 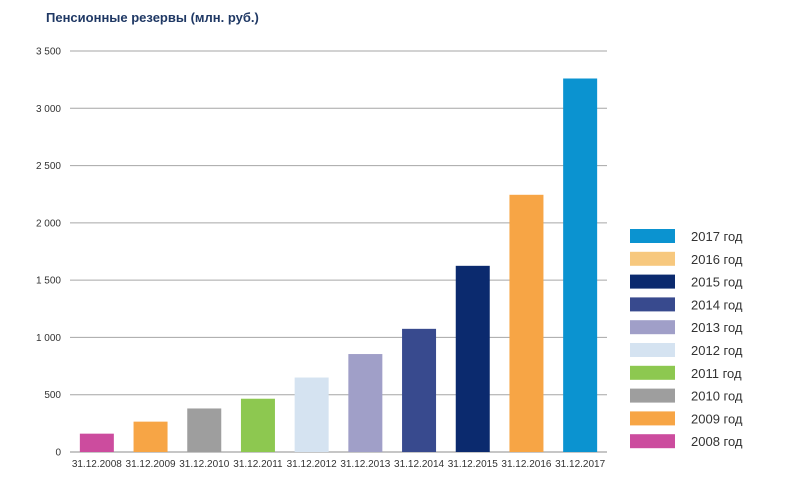 What do you see at coordinates (686, 396) in the screenshot?
I see `legend-item: 2010 год` at bounding box center [686, 396].